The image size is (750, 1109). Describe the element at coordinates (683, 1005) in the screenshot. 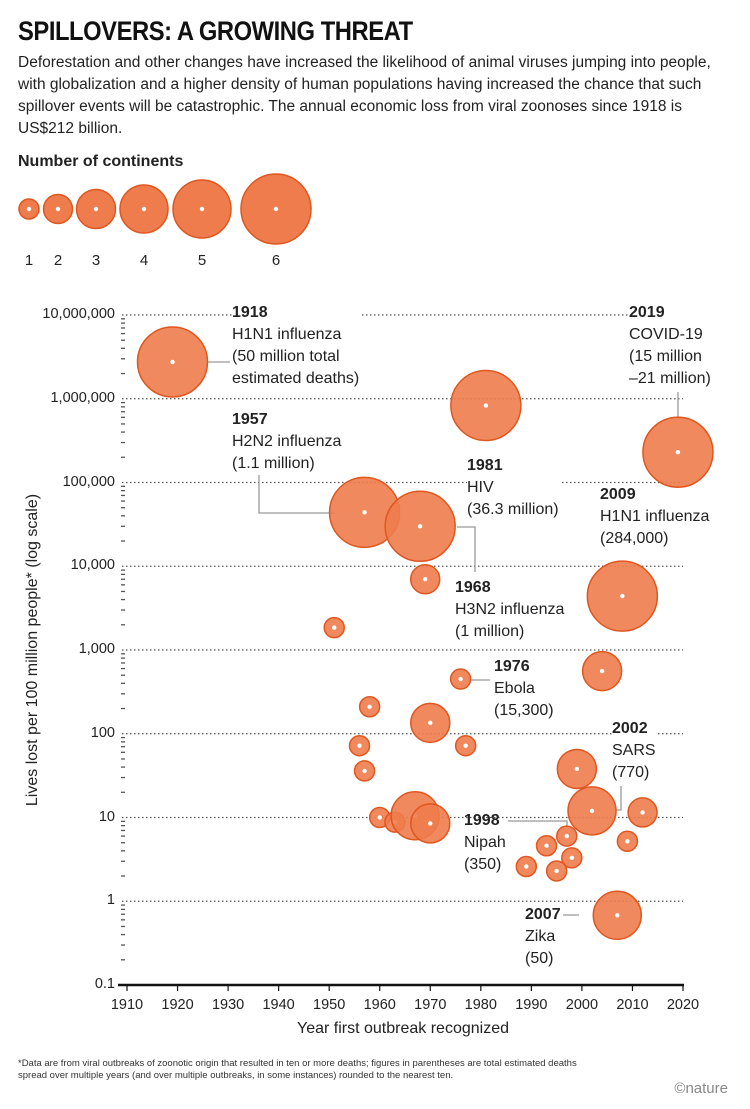

I see `x-tick-label: 2020` at that location.